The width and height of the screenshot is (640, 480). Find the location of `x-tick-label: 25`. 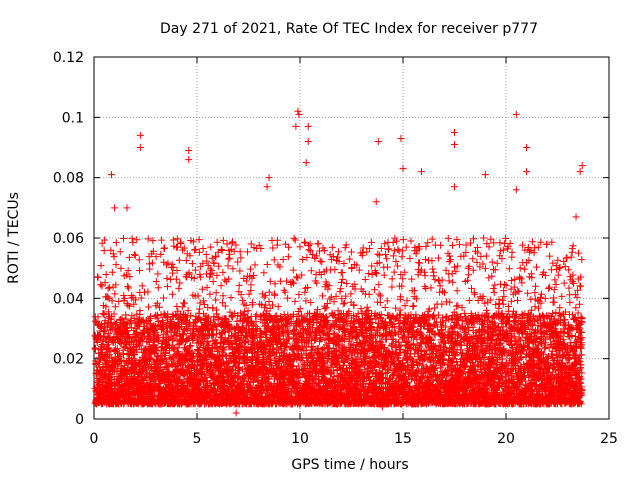

x-tick-label: 25 is located at coordinates (609, 439).